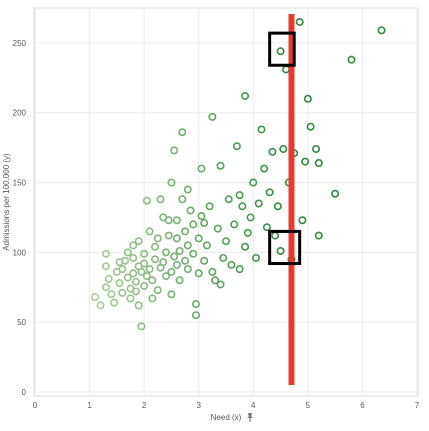 This screenshot has width=429, height=431. Describe the element at coordinates (250, 417) in the screenshot. I see `pin-icon` at that location.